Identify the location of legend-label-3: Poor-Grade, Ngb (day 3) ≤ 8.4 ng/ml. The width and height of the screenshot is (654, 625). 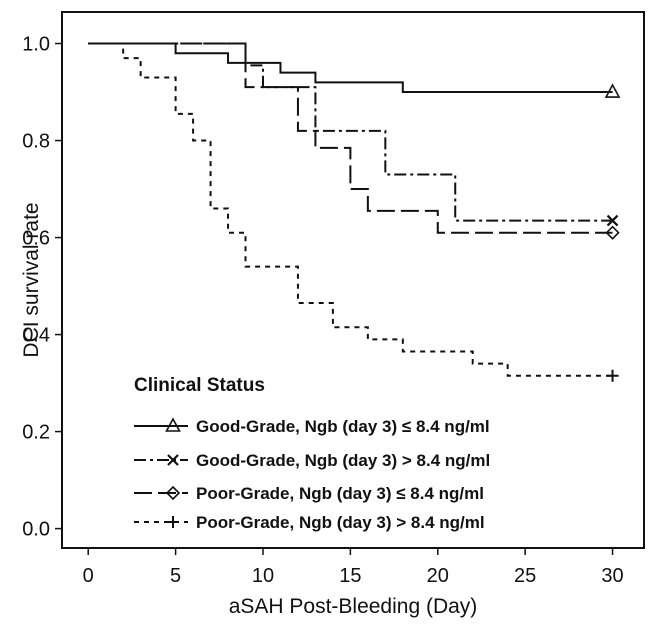
(340, 493).